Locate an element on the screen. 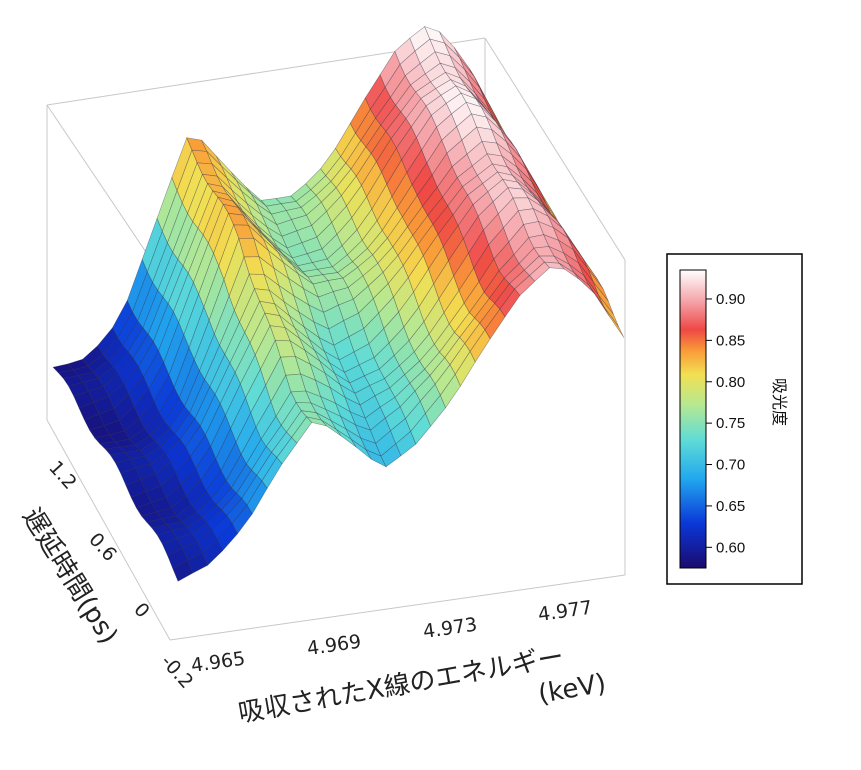 The width and height of the screenshot is (861, 770). colorbar-ticks: 0.60 0.65 0.70 0.75 0.80 0.85 0.90 is located at coordinates (725, 423).